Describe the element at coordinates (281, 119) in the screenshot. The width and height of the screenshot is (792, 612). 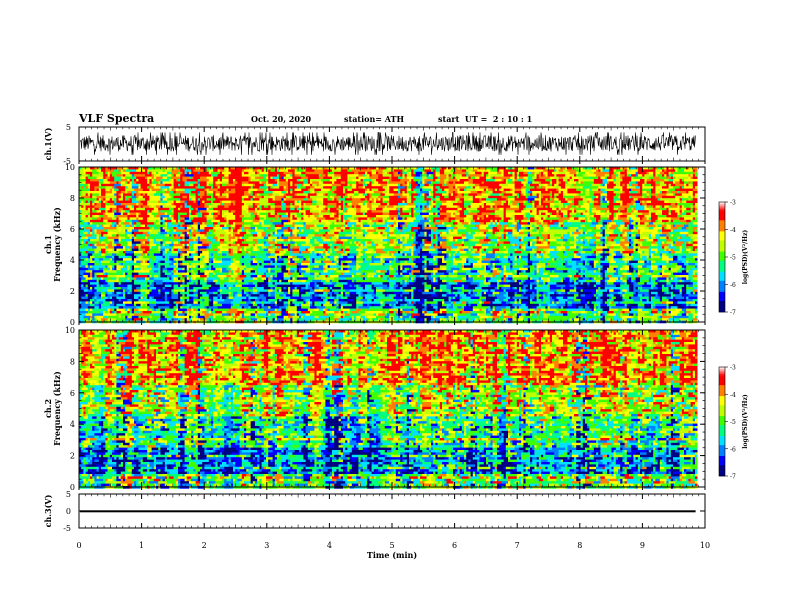
I see `header-date: Oct. 20, 2020` at that location.